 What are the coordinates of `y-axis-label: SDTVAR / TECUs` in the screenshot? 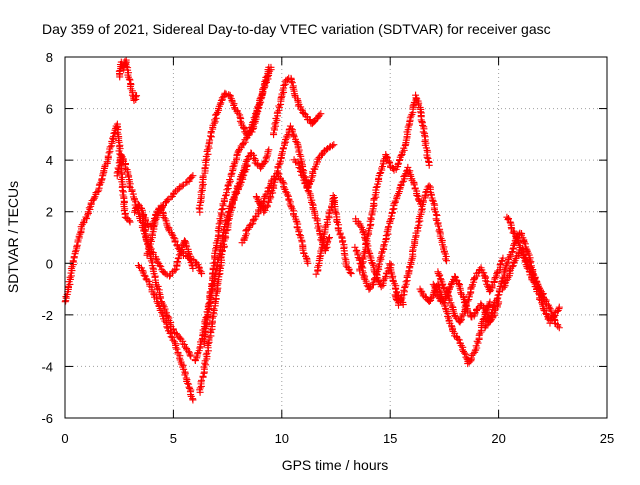 It's located at (13, 237).